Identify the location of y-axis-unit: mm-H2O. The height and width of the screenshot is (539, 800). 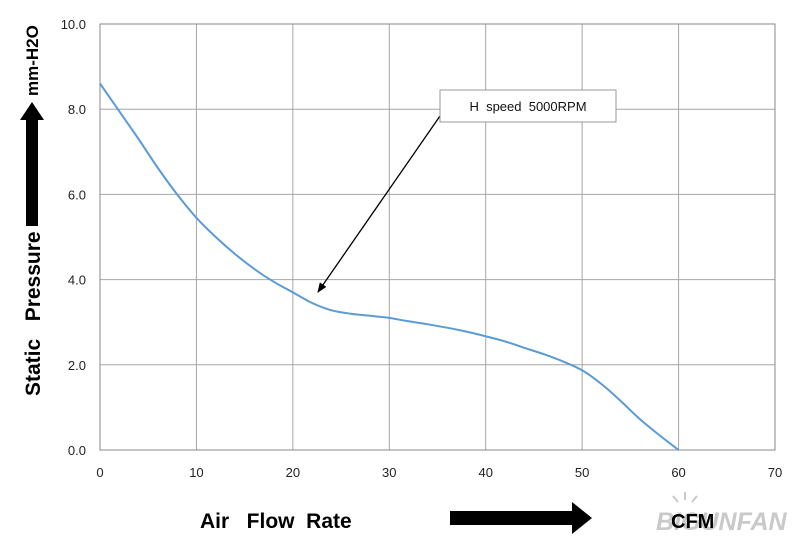
(32, 60).